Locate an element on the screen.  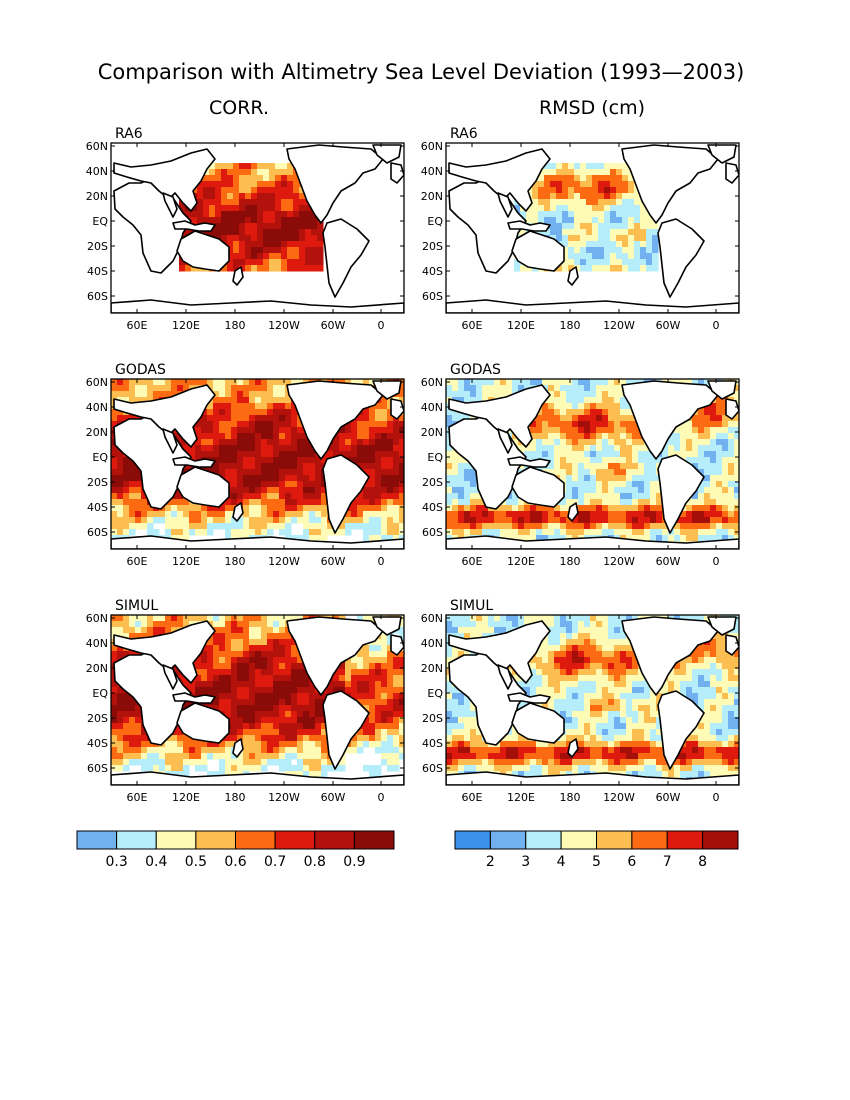
coast-australia is located at coordinates (538, 251).